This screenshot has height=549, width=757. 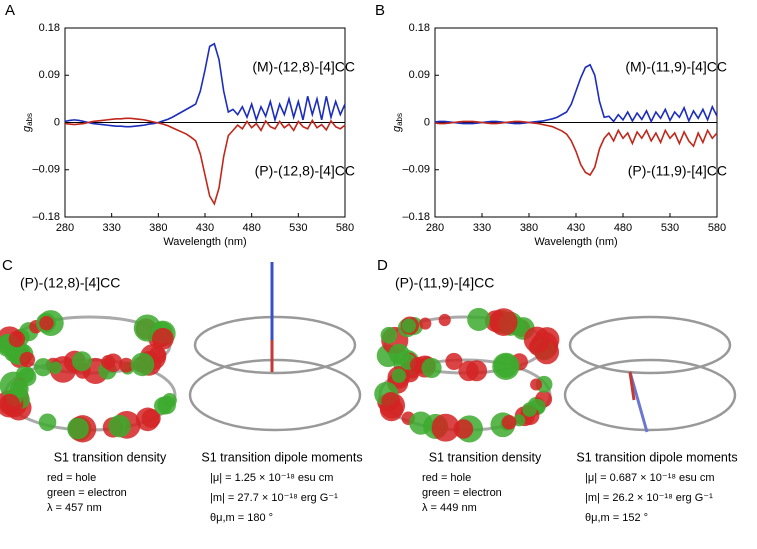 I want to click on dipole-line: θμ,m = 180 °, so click(x=241, y=518).